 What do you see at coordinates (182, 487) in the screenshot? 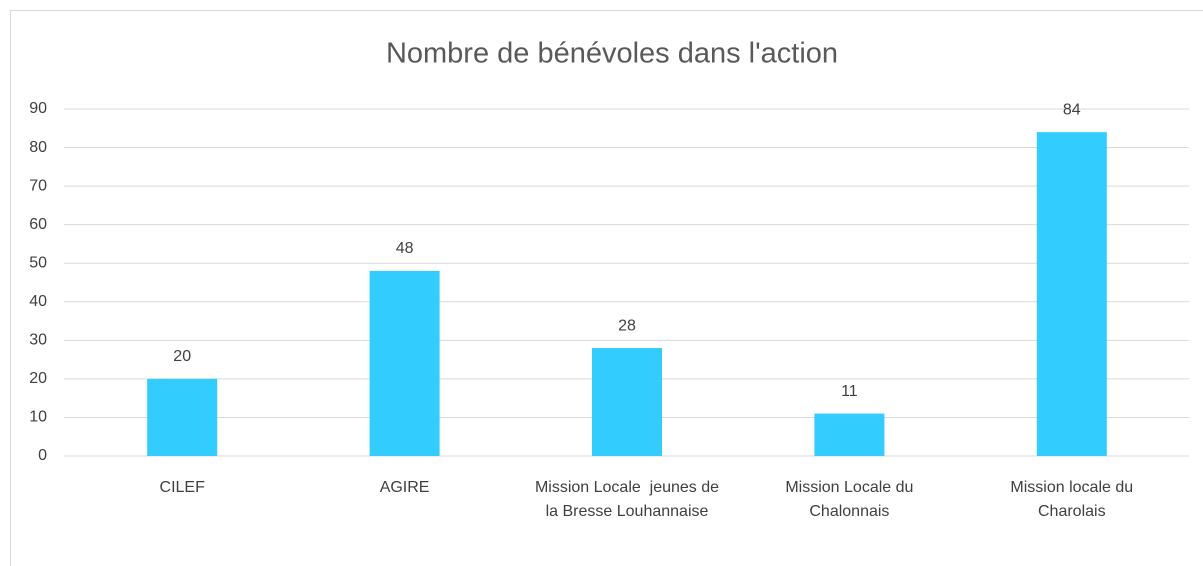
I see `x-tick-label: CILEF` at bounding box center [182, 487].